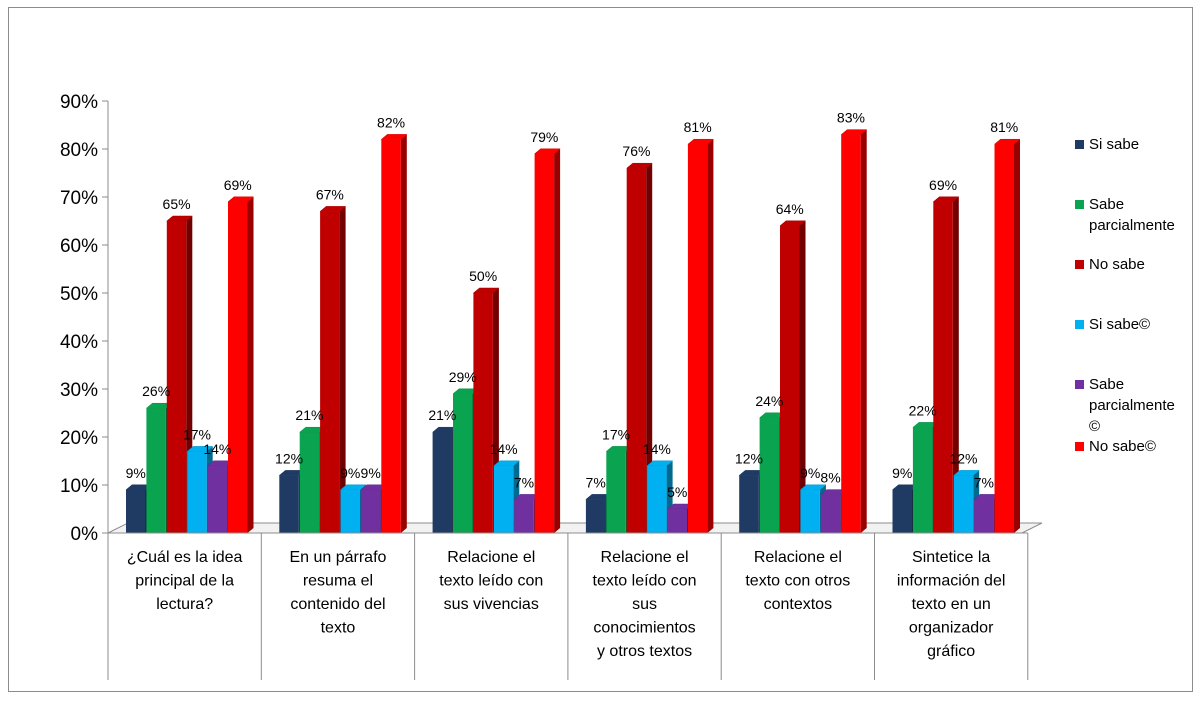 The width and height of the screenshot is (1201, 701). I want to click on data-label: 21%, so click(442, 415).